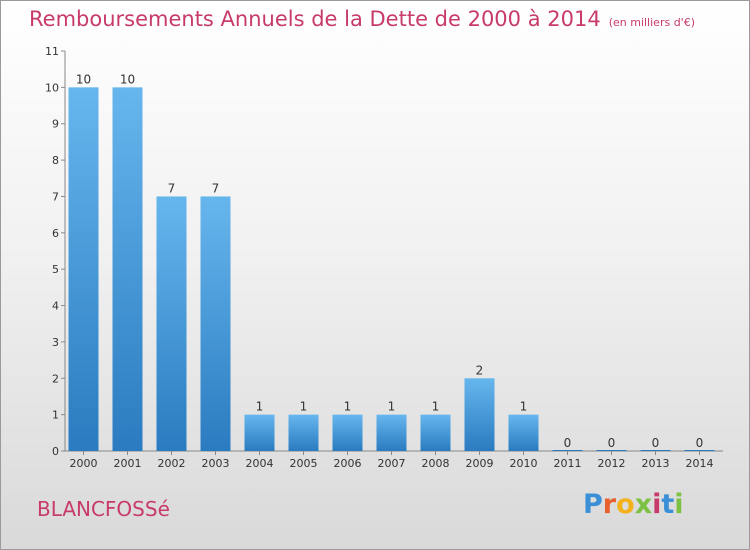 The width and height of the screenshot is (750, 550). I want to click on y-tick-label: 8, so click(55, 160).